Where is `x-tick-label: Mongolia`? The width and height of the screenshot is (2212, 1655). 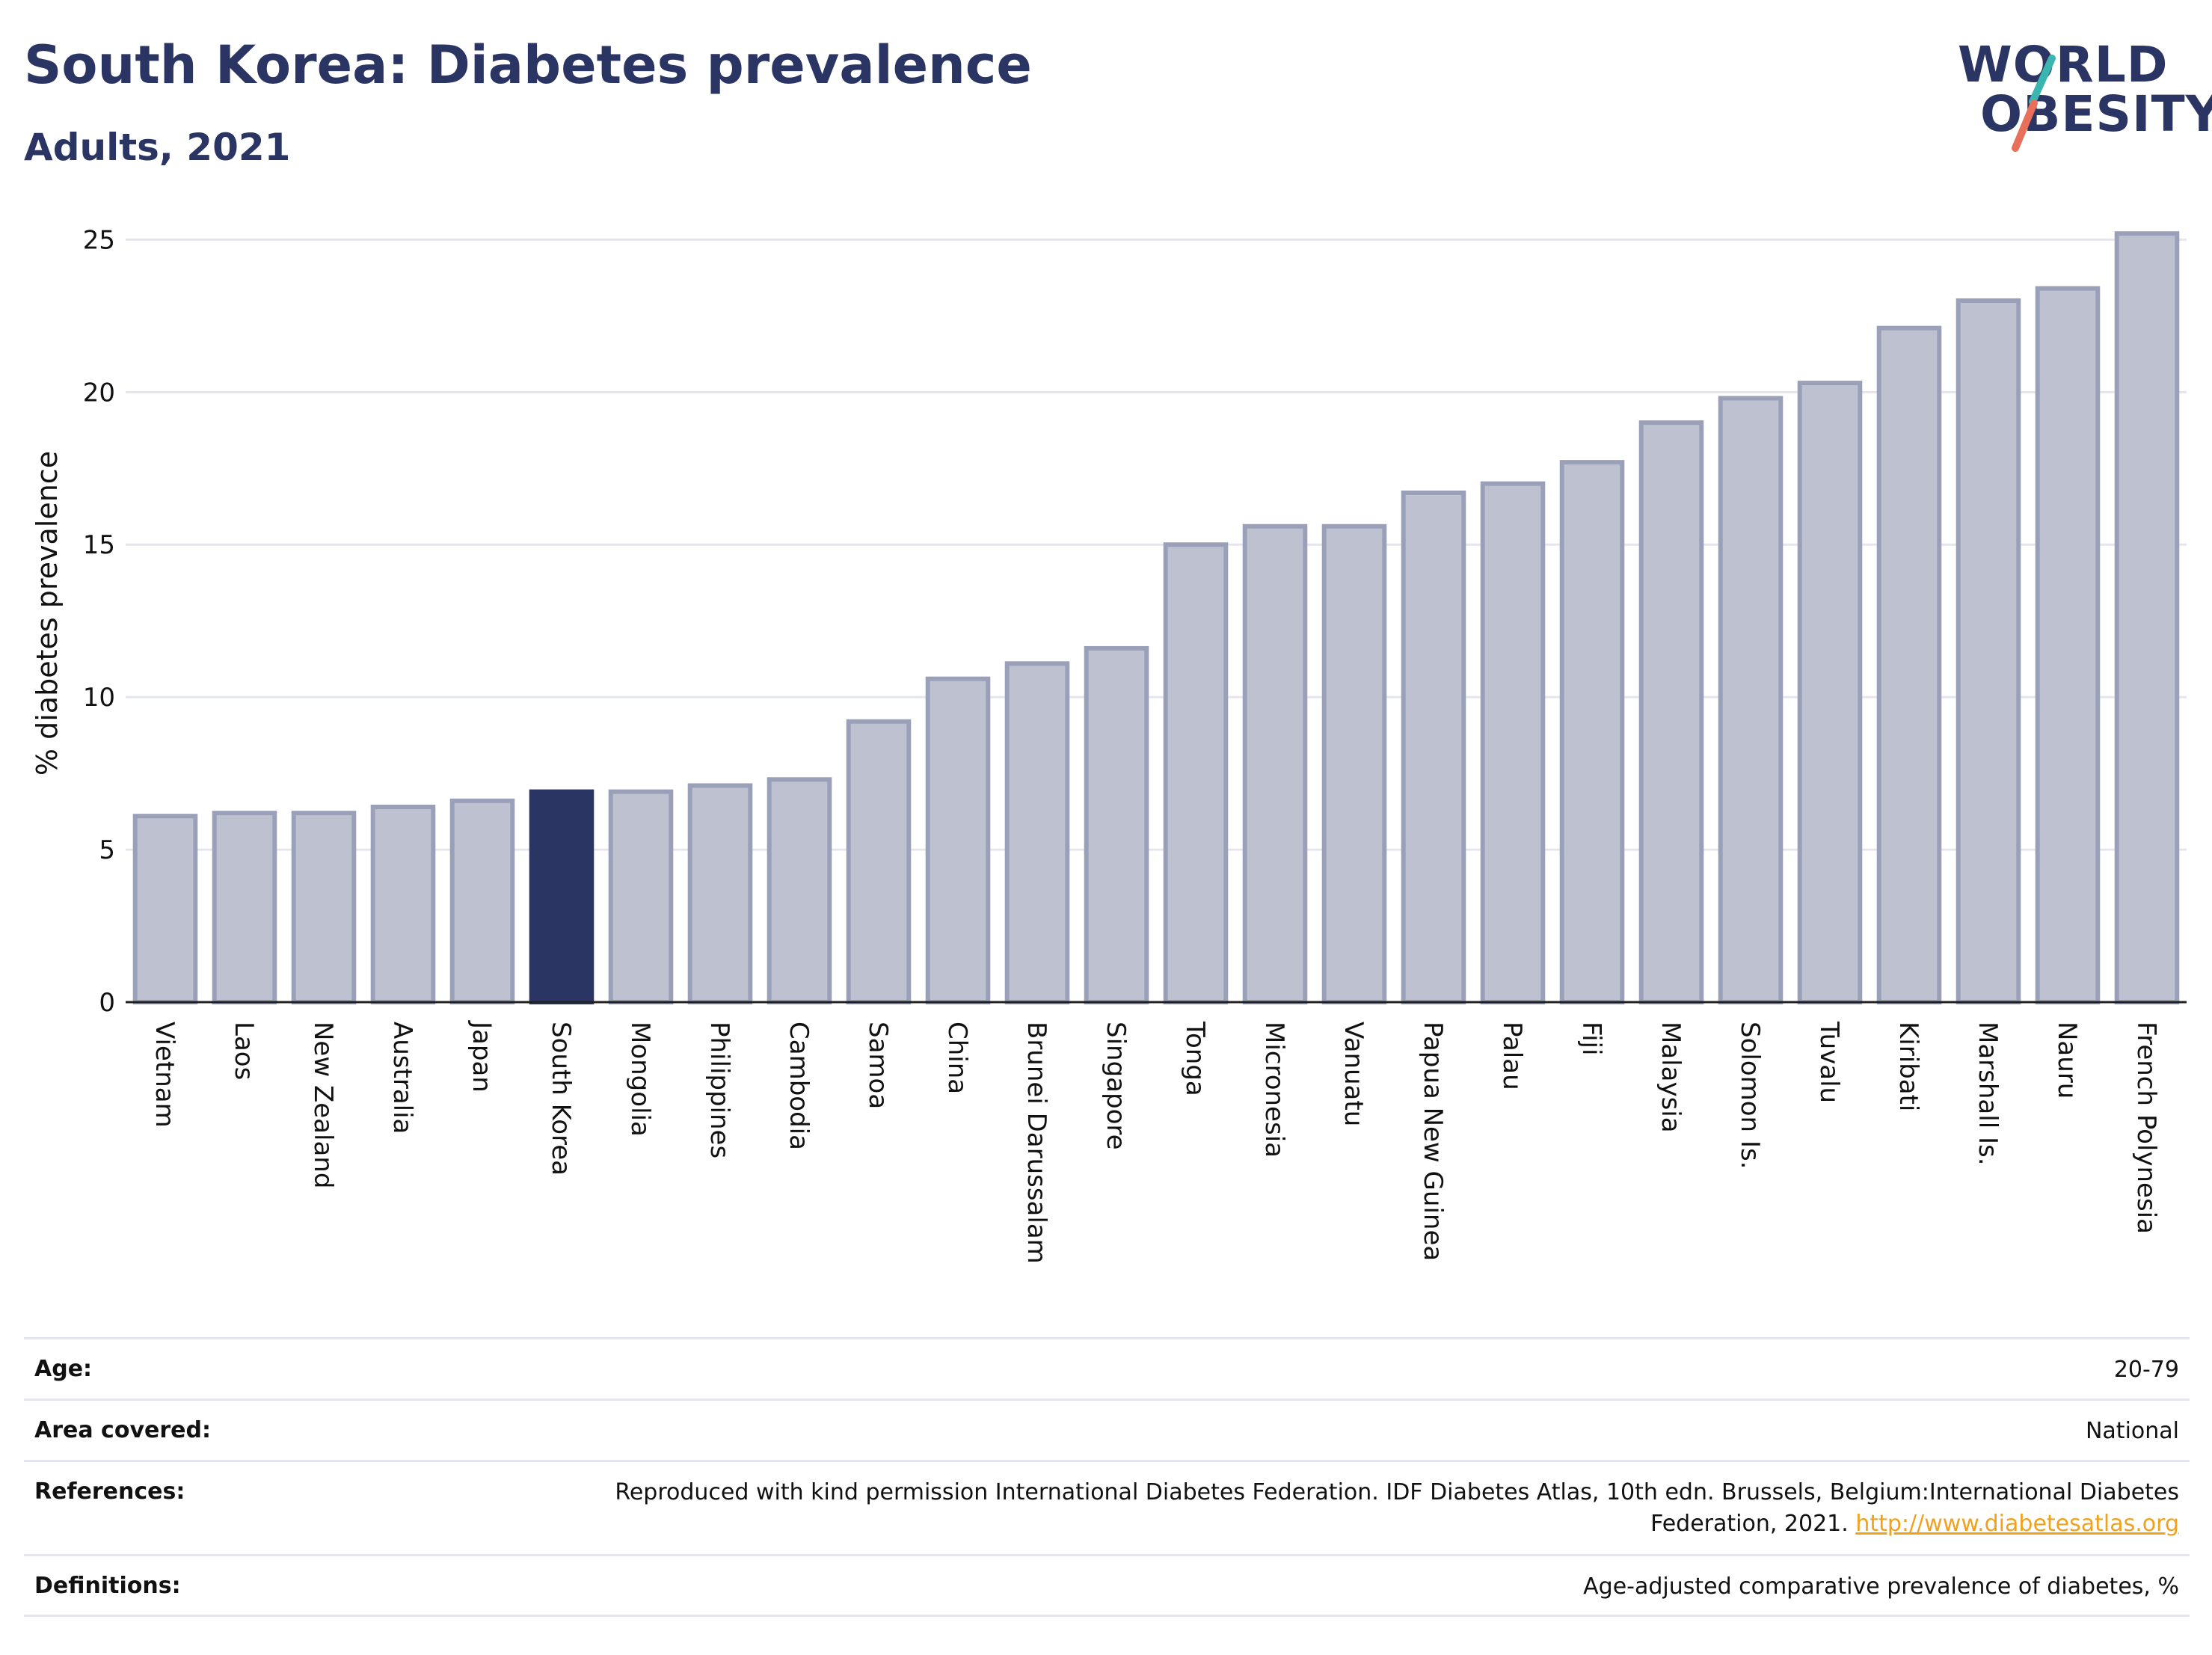
x-tick-label: Mongolia is located at coordinates (640, 1079).